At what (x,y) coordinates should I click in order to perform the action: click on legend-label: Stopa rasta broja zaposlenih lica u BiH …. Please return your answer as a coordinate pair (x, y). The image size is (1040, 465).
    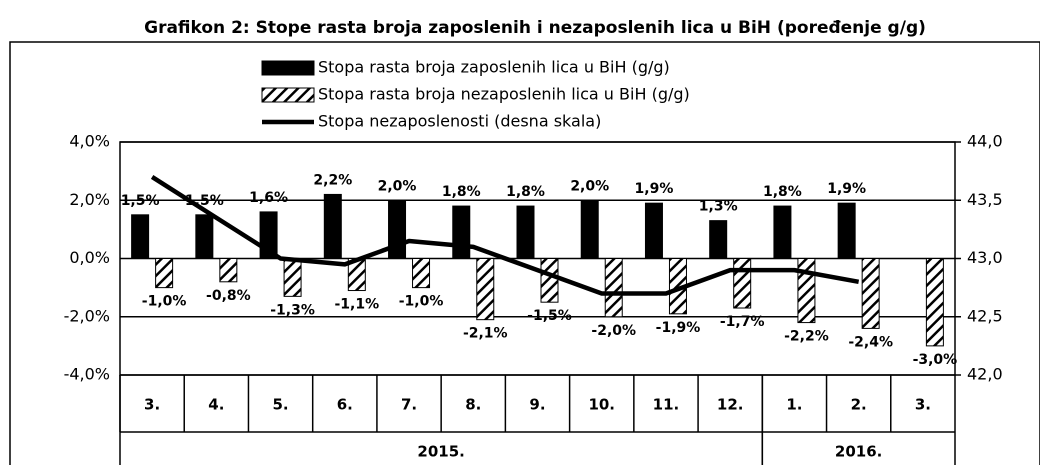
    Looking at the image, I should click on (494, 67).